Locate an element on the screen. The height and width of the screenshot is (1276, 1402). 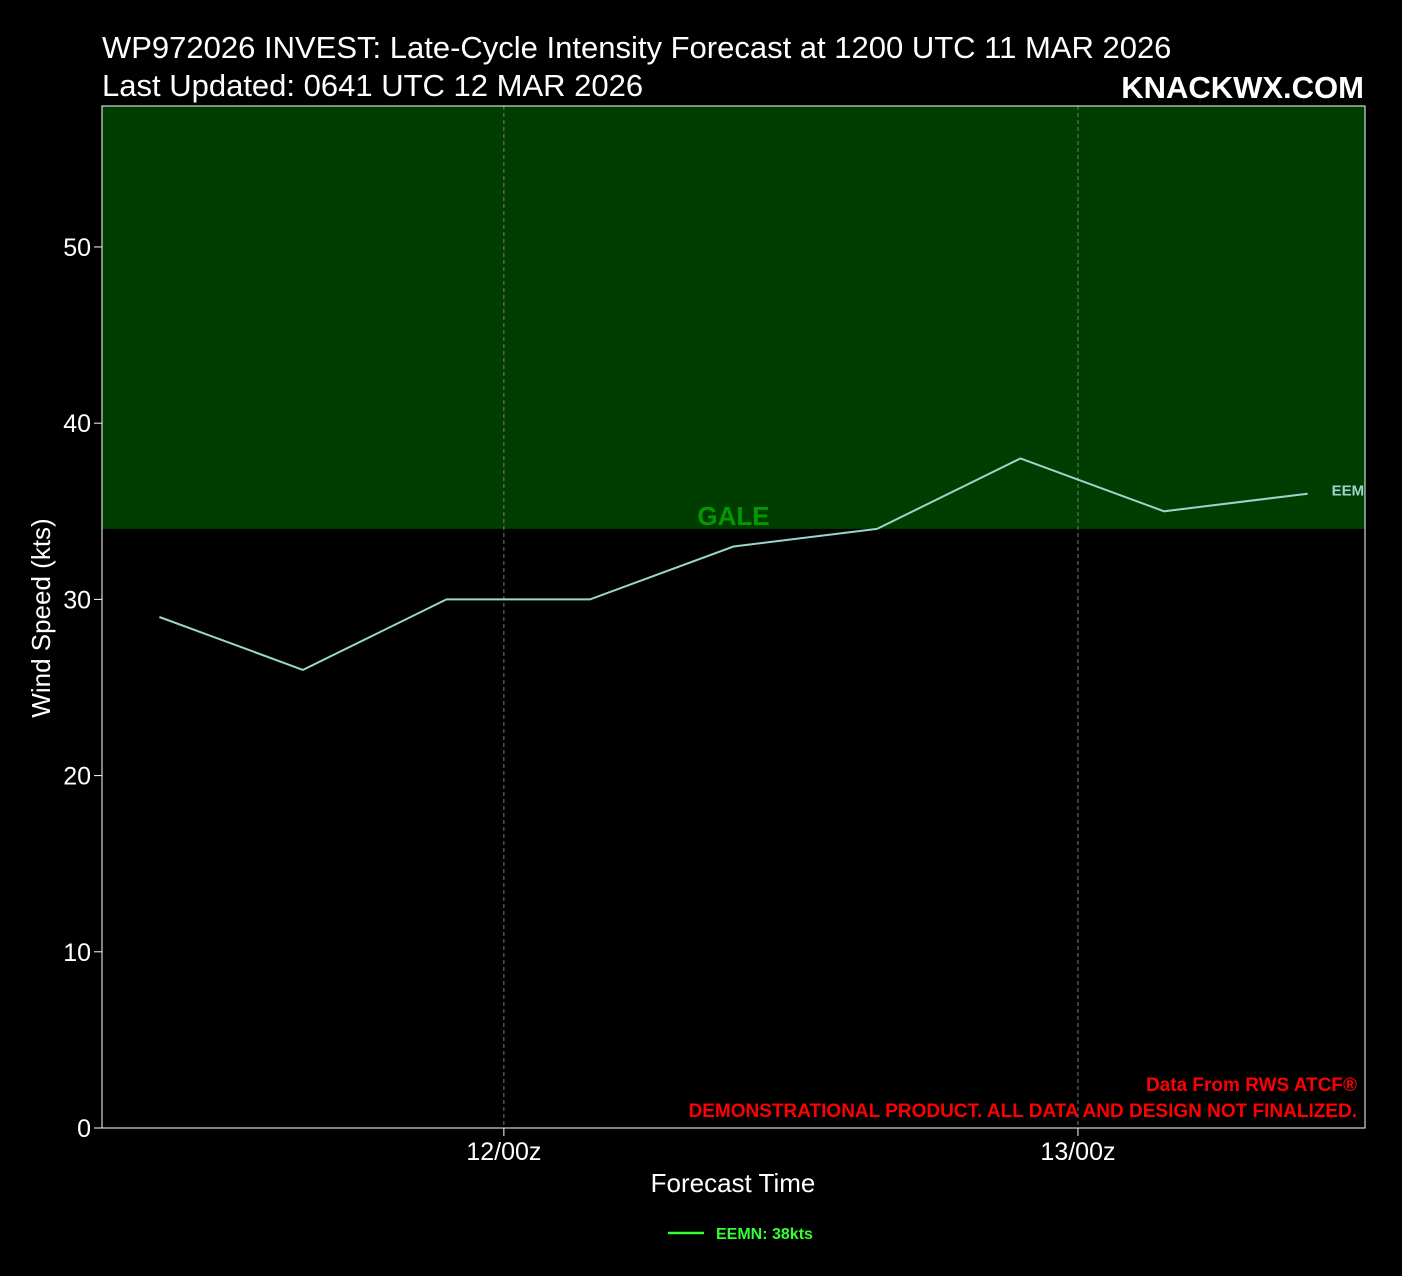
gale-zone-label: GALE is located at coordinates (733, 516).